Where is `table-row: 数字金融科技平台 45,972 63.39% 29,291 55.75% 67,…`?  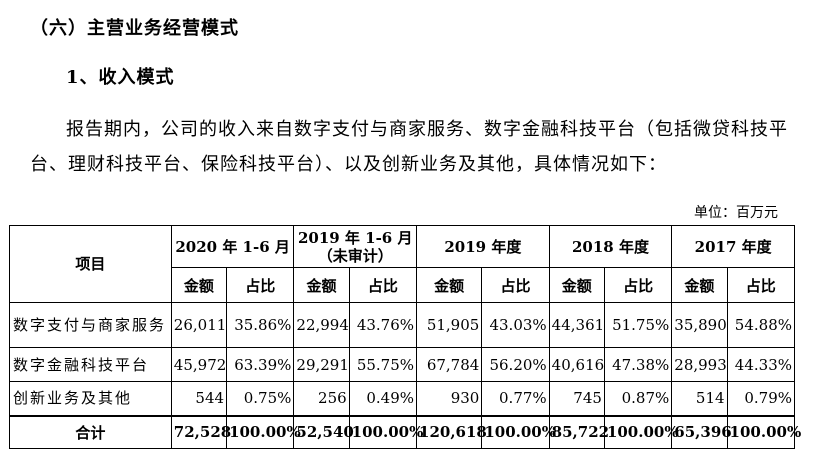
table-row: 数字金融科技平台 45,972 63.39% 29,291 55.75% 67,… is located at coordinates (402, 364).